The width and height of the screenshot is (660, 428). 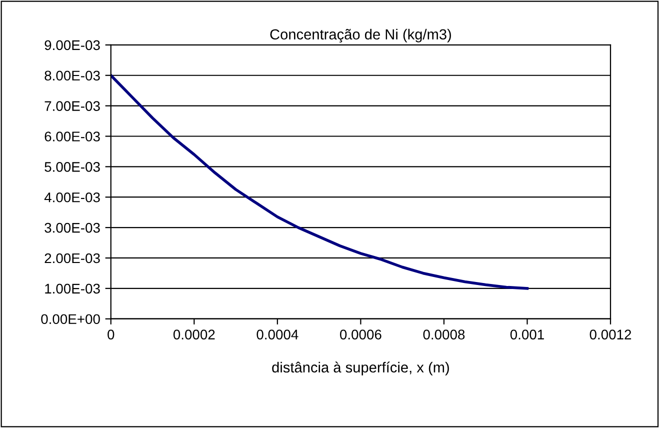 I want to click on y-tick-label: 0.00E+00, so click(x=70, y=319).